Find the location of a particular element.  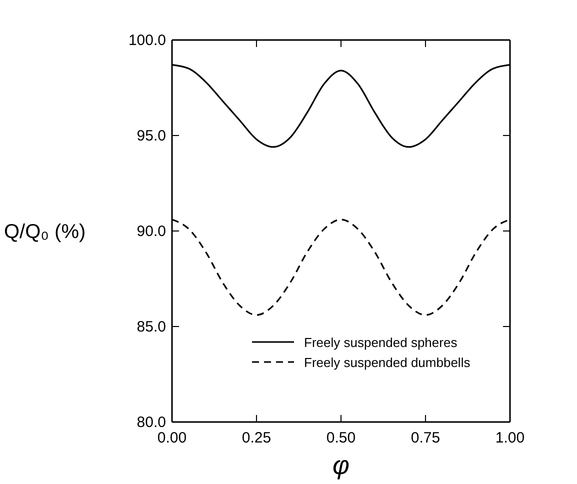

y-tick-label: 100.0 is located at coordinates (147, 40).